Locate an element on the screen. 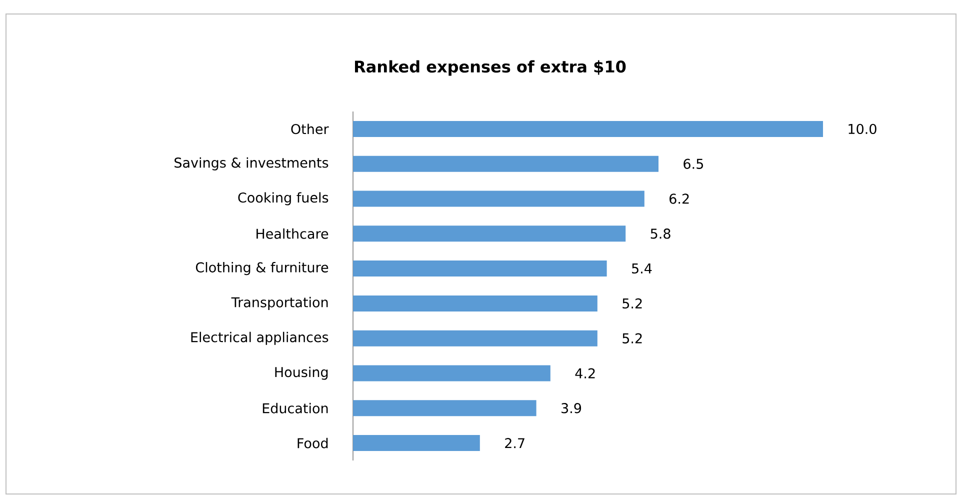 This screenshot has width=962, height=502. data-label: 5.8 is located at coordinates (660, 233).